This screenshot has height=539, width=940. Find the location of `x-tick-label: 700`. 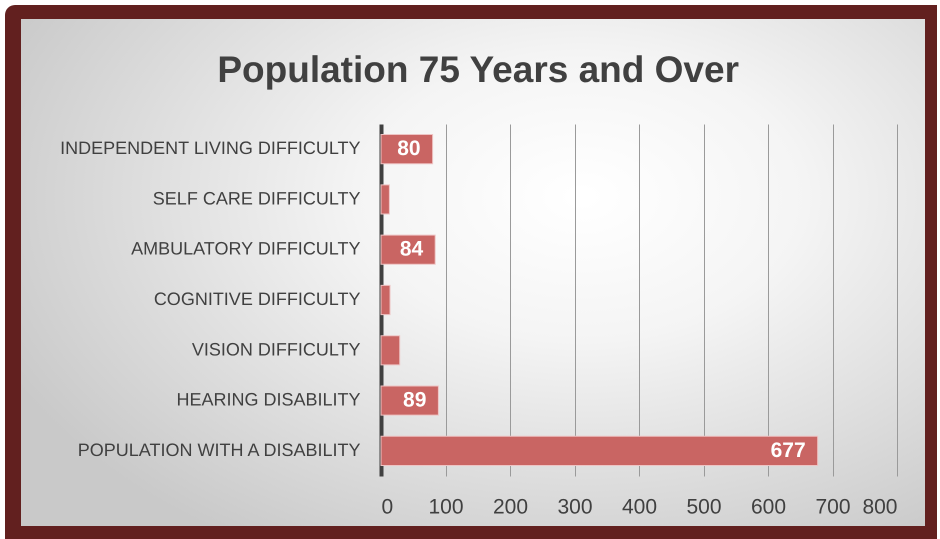

x-tick-label: 700 is located at coordinates (833, 507).